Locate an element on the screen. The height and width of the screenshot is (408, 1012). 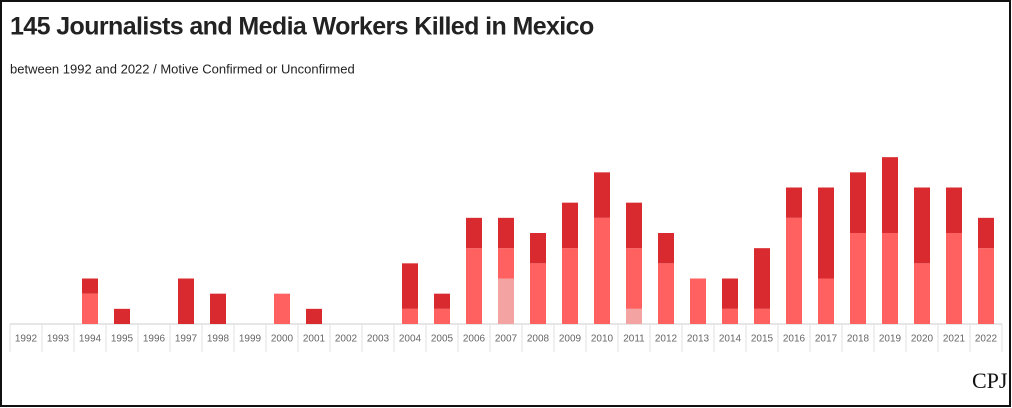
x-tick-label: 2010 is located at coordinates (602, 339).